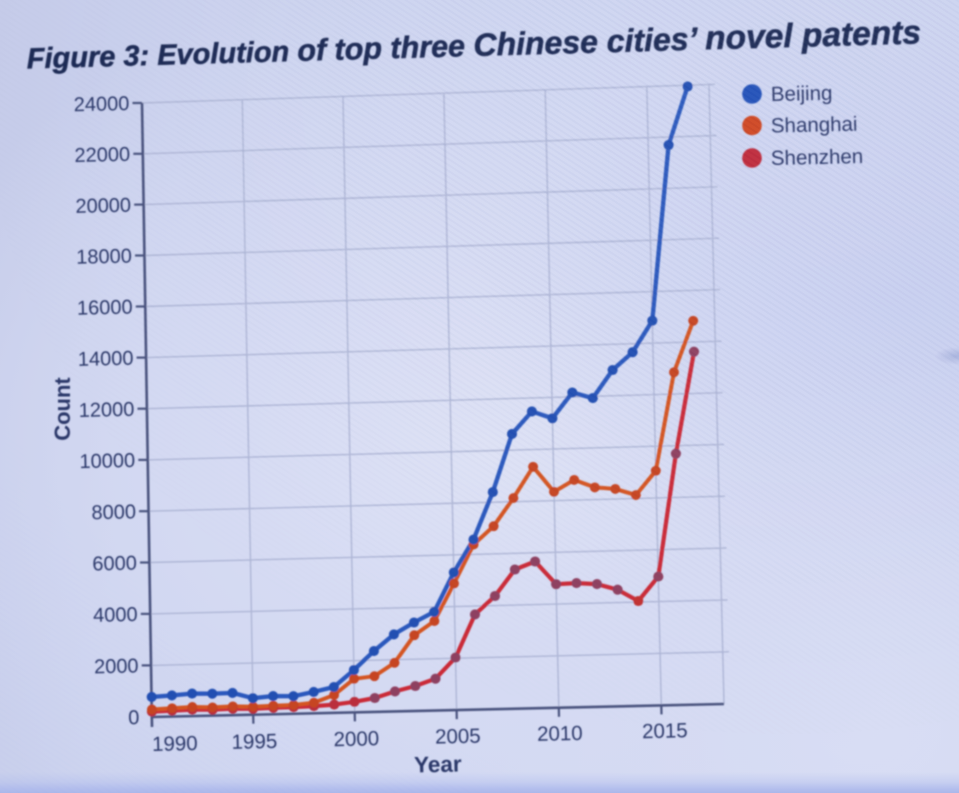  Describe the element at coordinates (105, 308) in the screenshot. I see `svg-text: 16000` at that location.